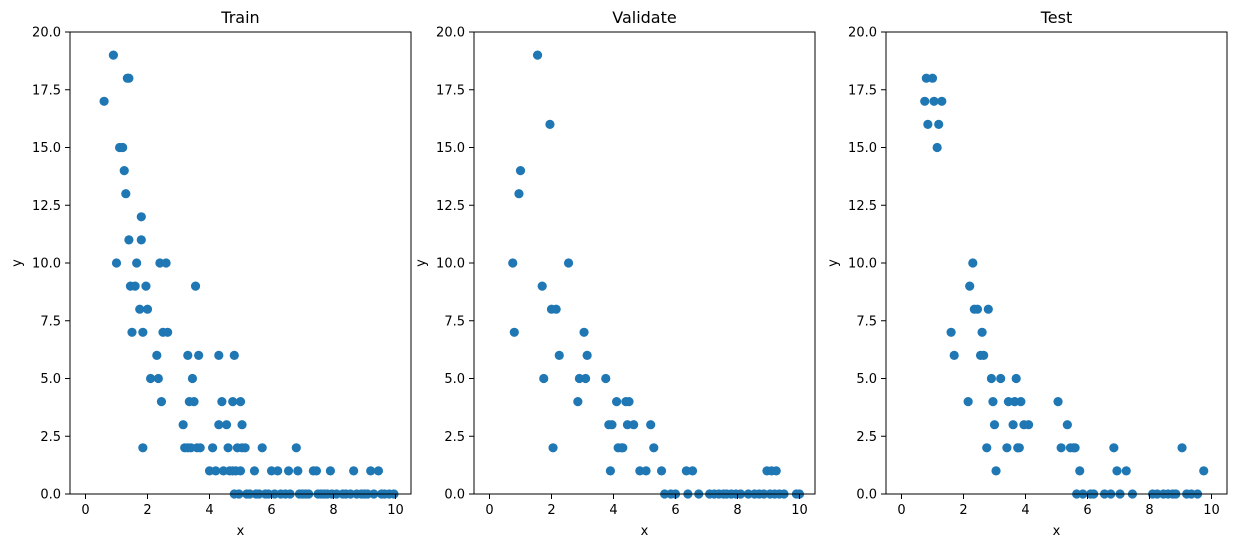 The width and height of the screenshot is (1244, 547). Describe the element at coordinates (46, 264) in the screenshot. I see `y-tick-label: 10.0` at that location.